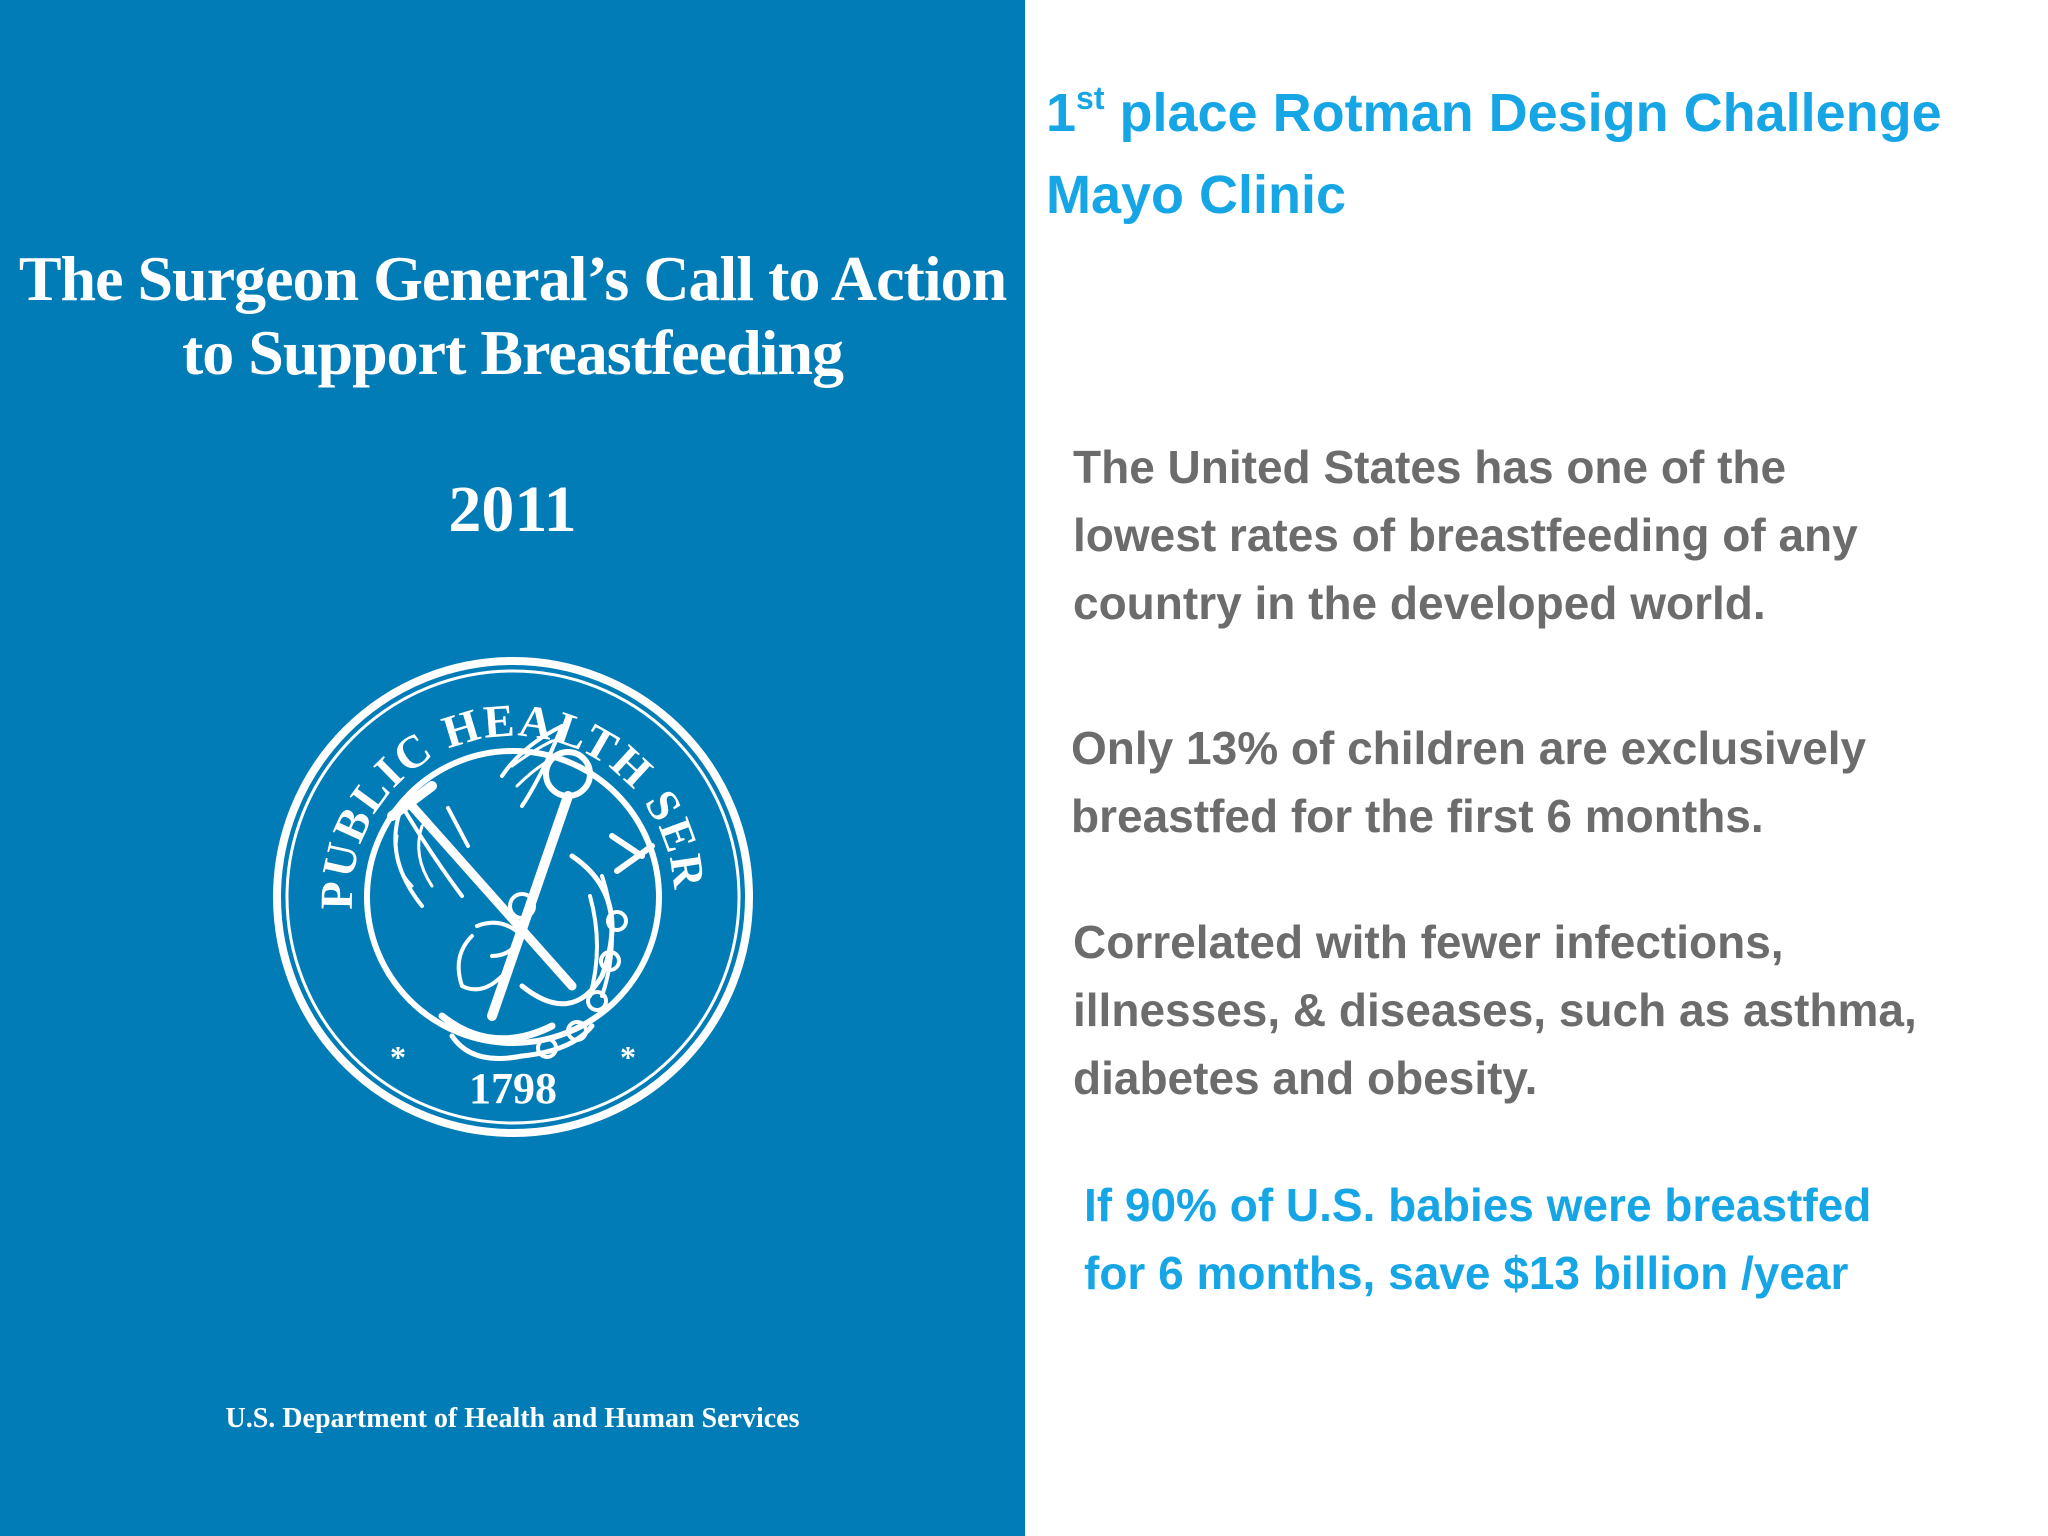 The width and height of the screenshot is (2048, 1536). I want to click on fact-line: The United States has one of the, so click(1430, 467).